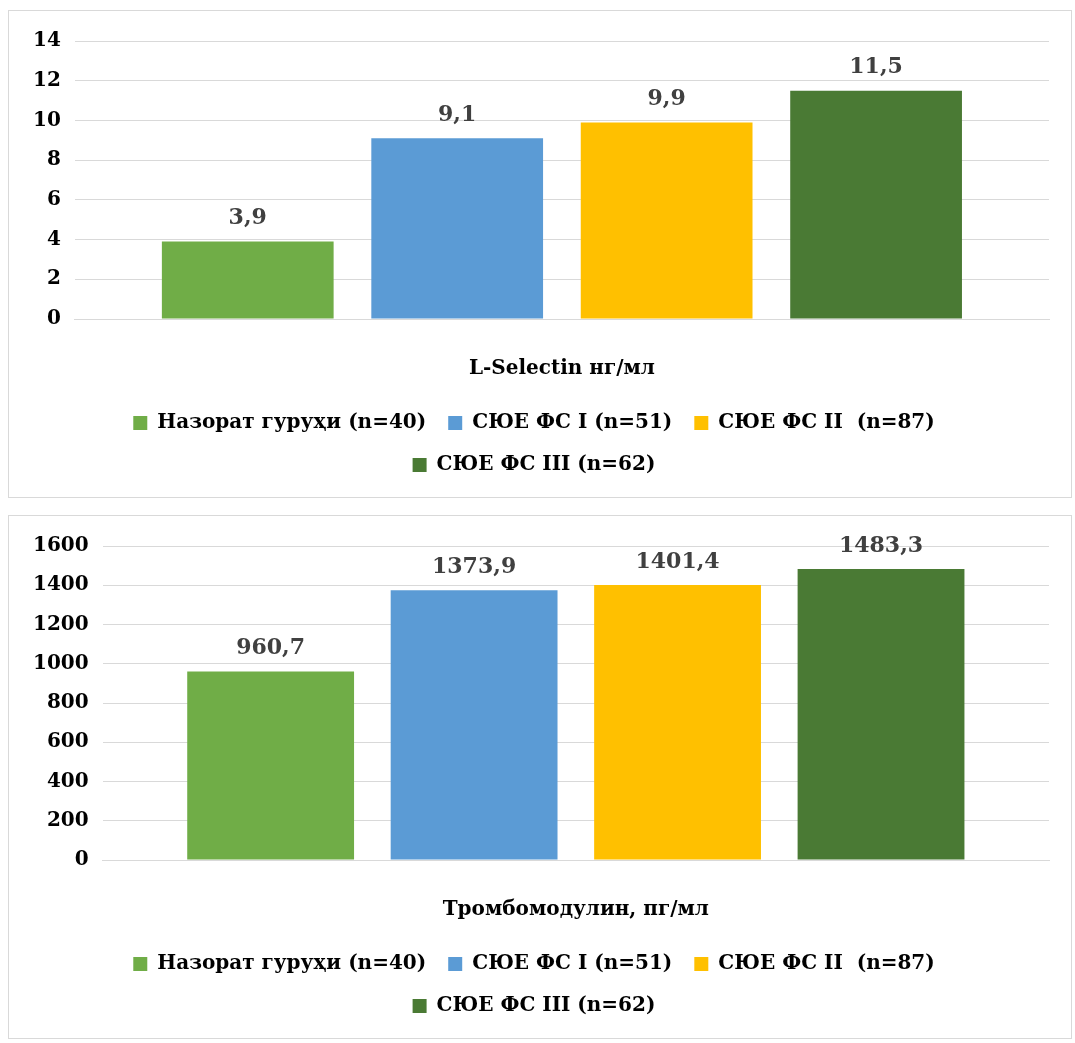 The image size is (1075, 1043). What do you see at coordinates (46, 118) in the screenshot?
I see `y-tick-label: 10` at bounding box center [46, 118].